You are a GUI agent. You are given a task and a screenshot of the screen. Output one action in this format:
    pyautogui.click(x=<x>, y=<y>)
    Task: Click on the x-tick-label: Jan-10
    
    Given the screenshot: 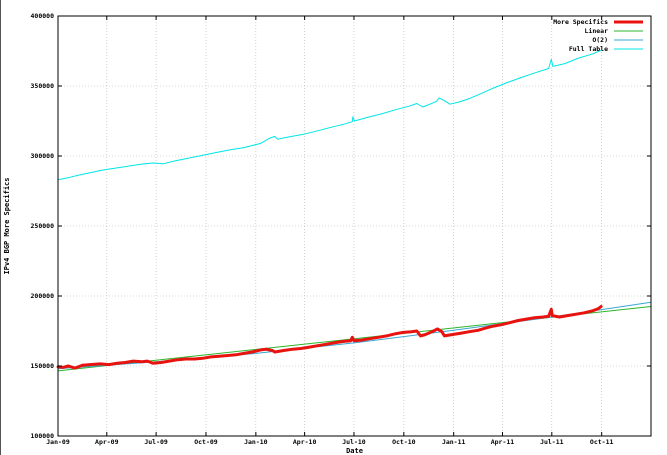 What is the action you would take?
    pyautogui.click(x=256, y=442)
    